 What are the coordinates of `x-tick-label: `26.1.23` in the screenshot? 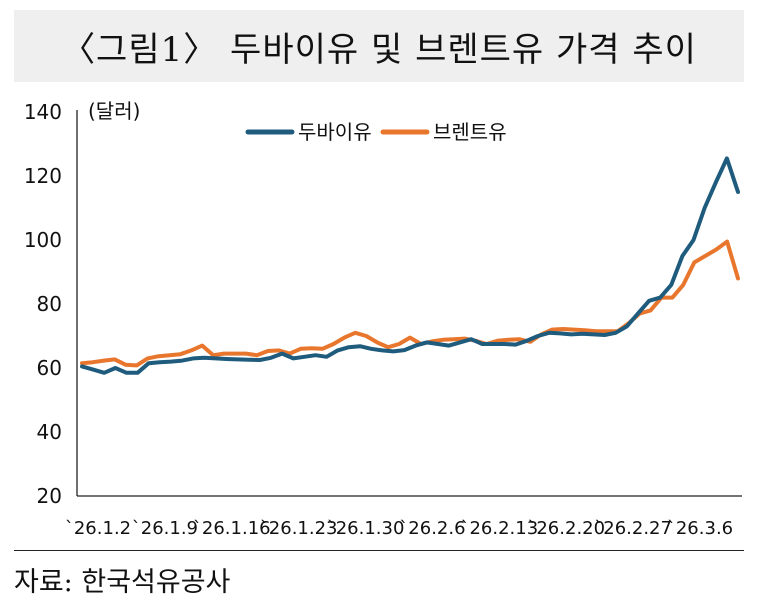 It's located at (299, 528).